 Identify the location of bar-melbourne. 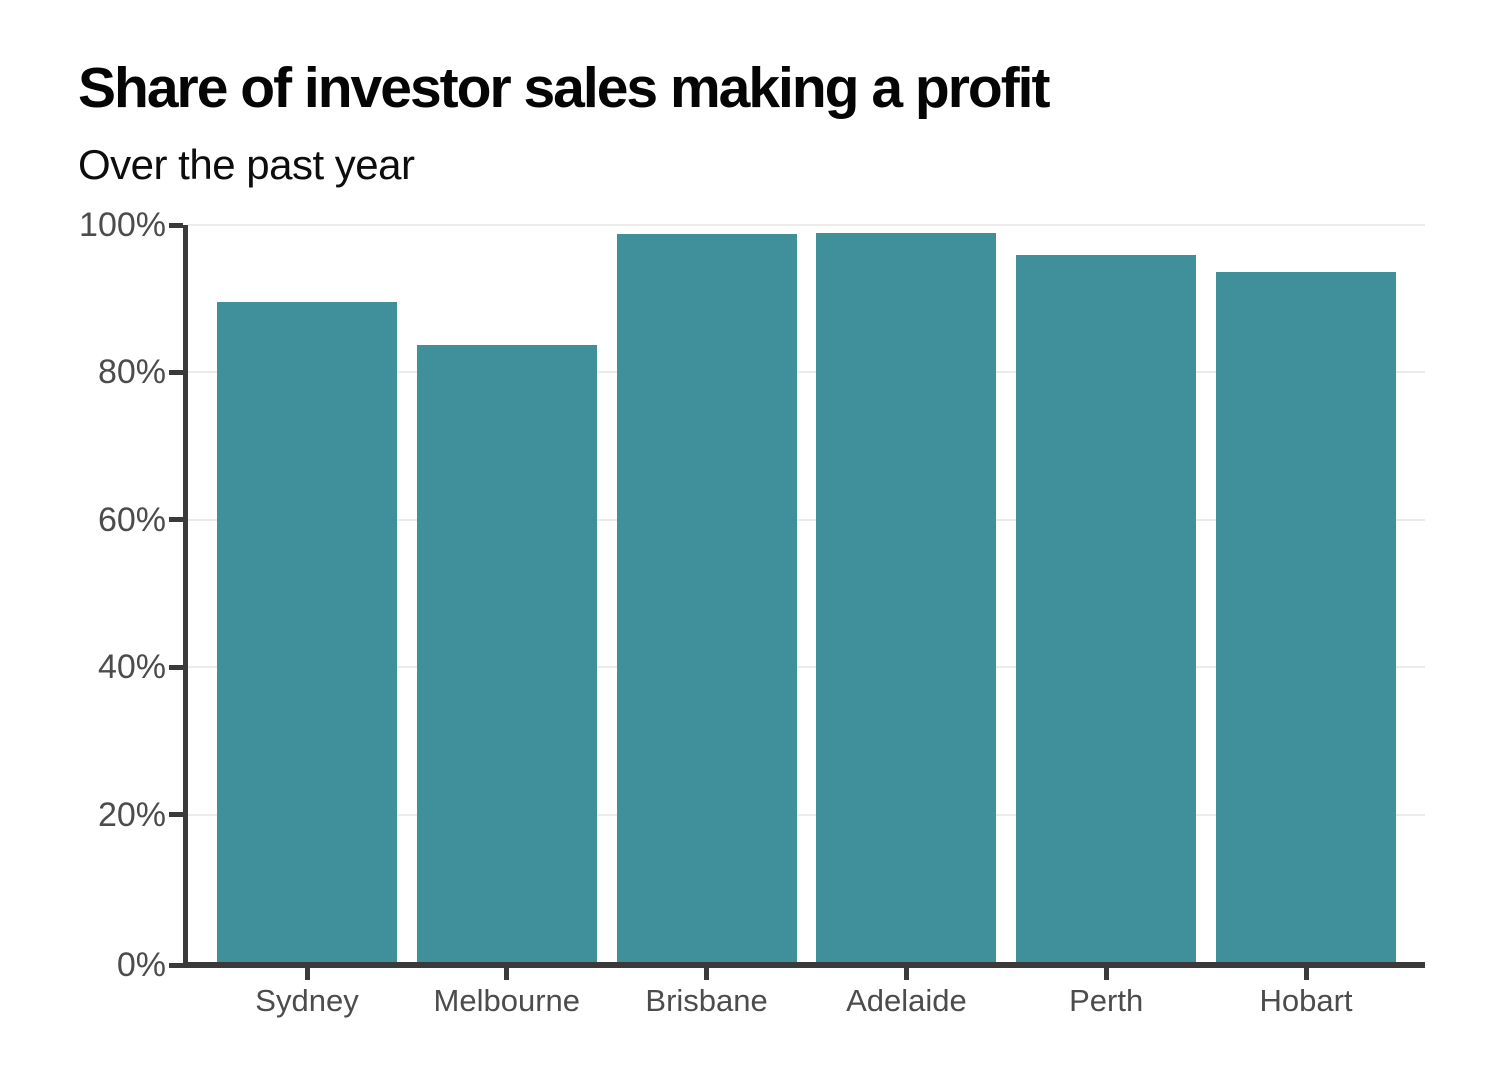
(507, 653).